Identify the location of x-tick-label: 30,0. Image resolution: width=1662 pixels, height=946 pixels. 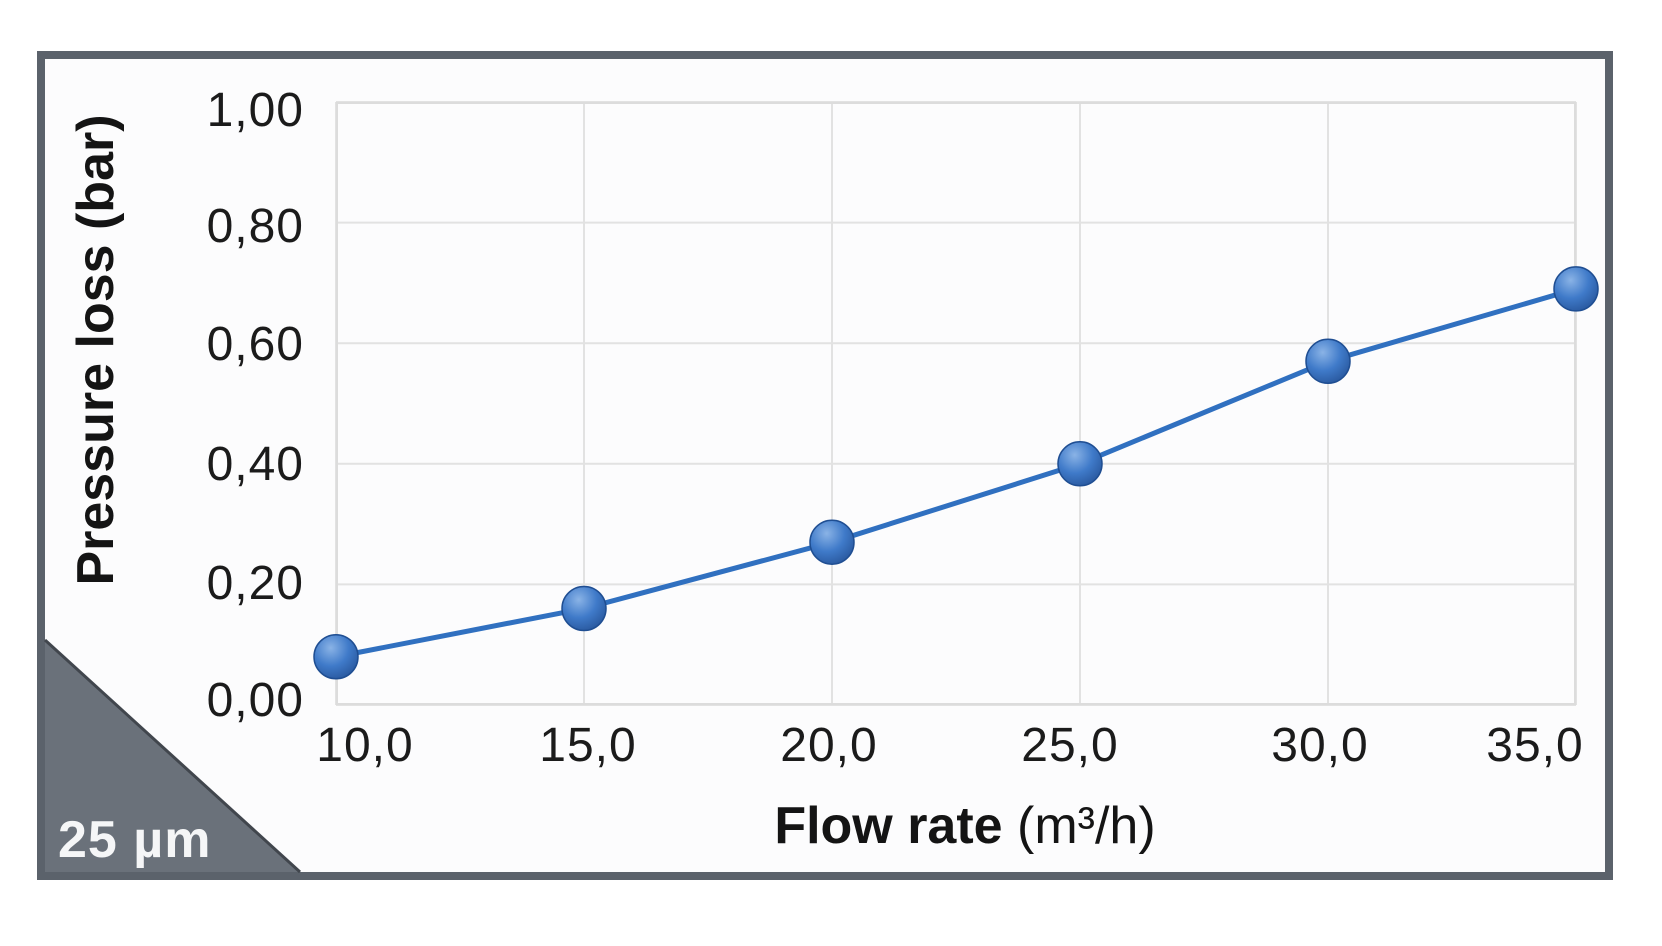
(1320, 745).